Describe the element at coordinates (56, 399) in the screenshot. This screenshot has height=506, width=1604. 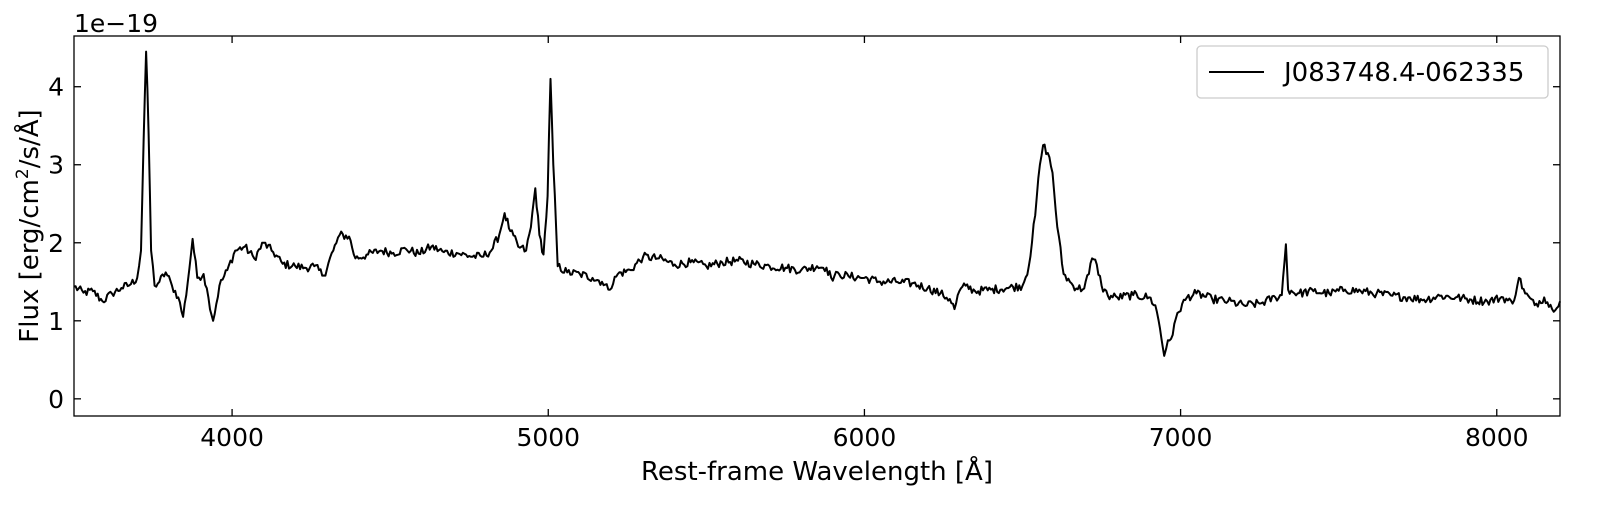
I see `y-tick-label-0: 0` at that location.